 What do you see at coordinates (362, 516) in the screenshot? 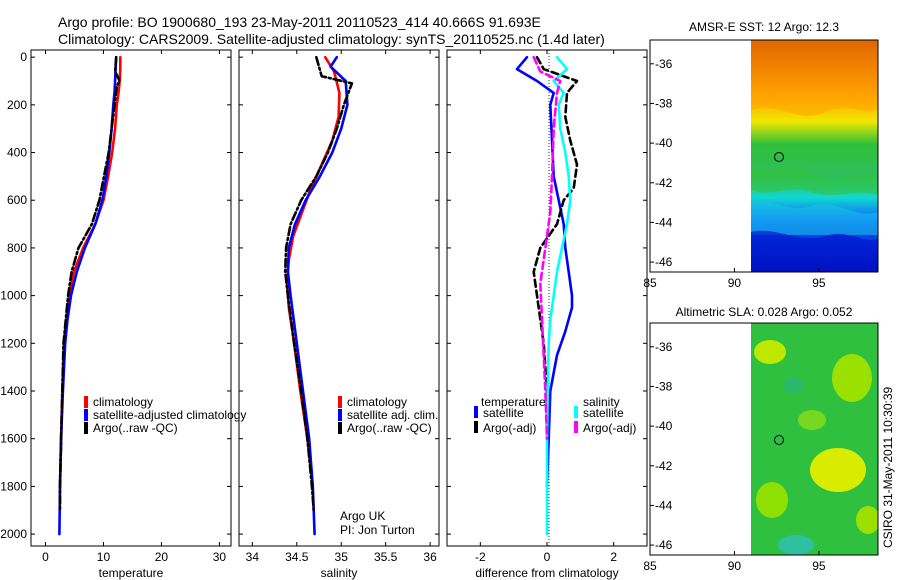
I see `salinity-annotation-argo-uk: Argo UK` at bounding box center [362, 516].